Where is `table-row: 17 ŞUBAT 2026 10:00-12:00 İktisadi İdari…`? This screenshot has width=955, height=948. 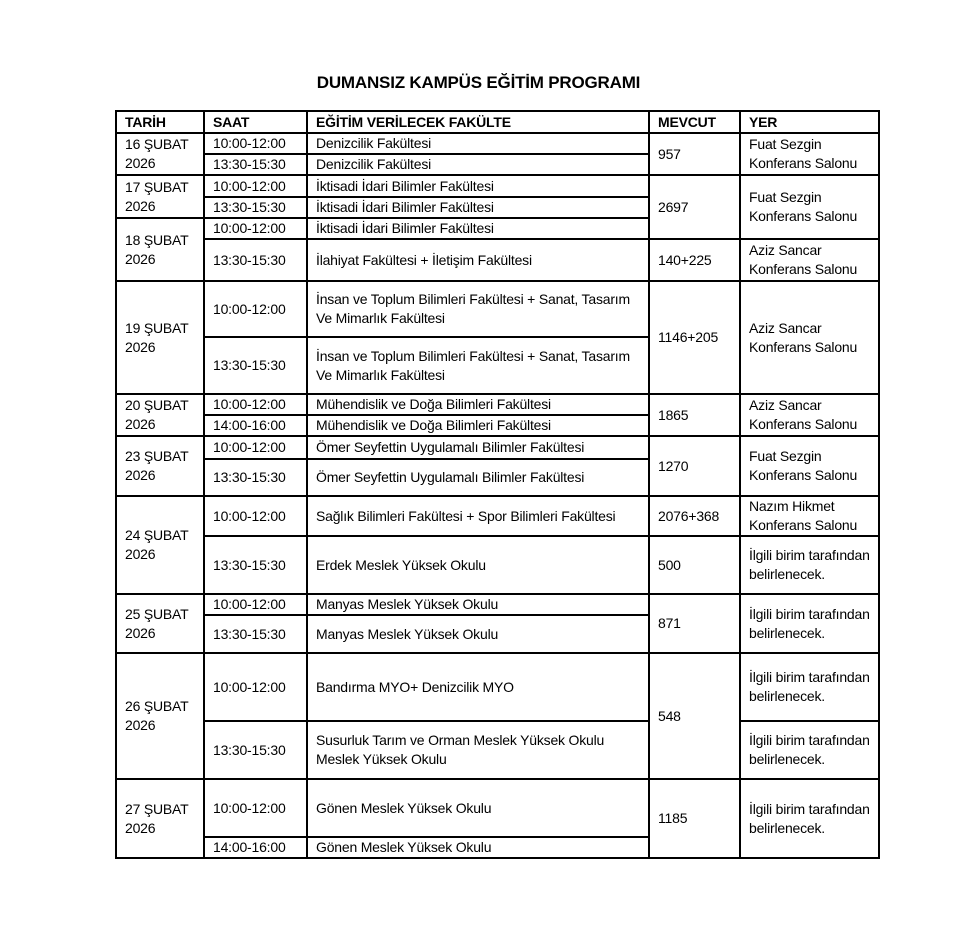
table-row: 17 ŞUBAT 2026 10:00-12:00 İktisadi İdari… is located at coordinates (497, 207).